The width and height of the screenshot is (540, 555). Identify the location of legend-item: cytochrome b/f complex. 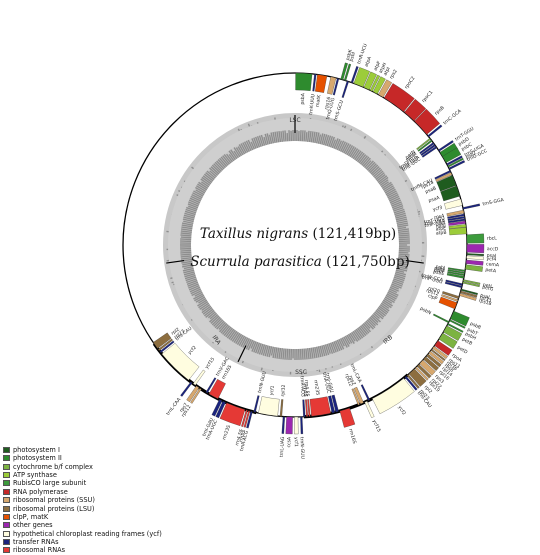
(78, 467).